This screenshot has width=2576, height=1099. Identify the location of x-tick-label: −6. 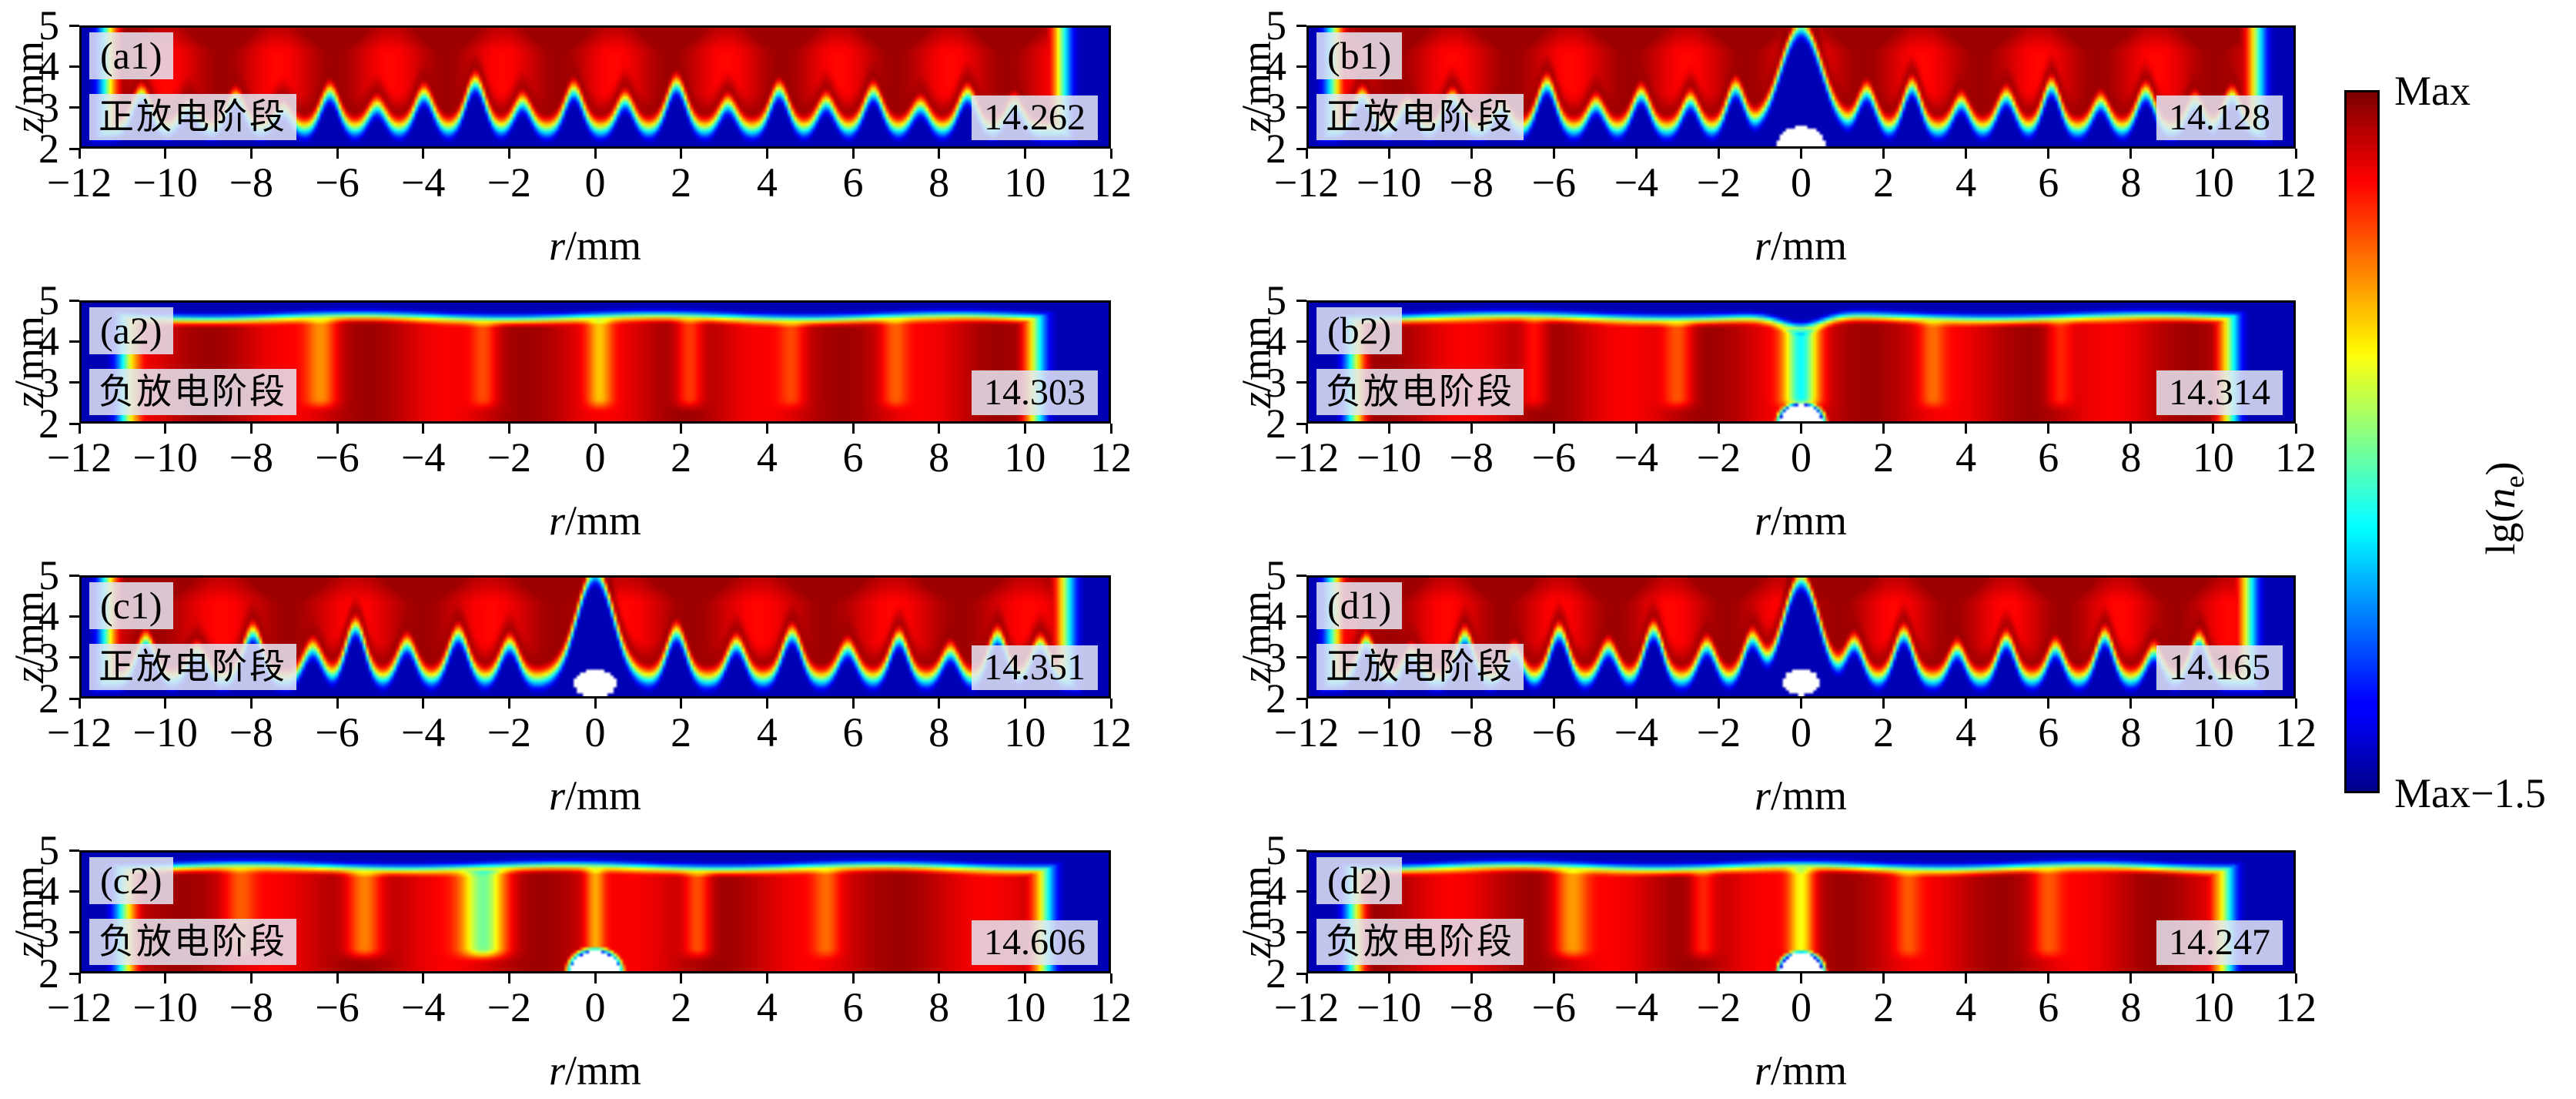
(337, 183).